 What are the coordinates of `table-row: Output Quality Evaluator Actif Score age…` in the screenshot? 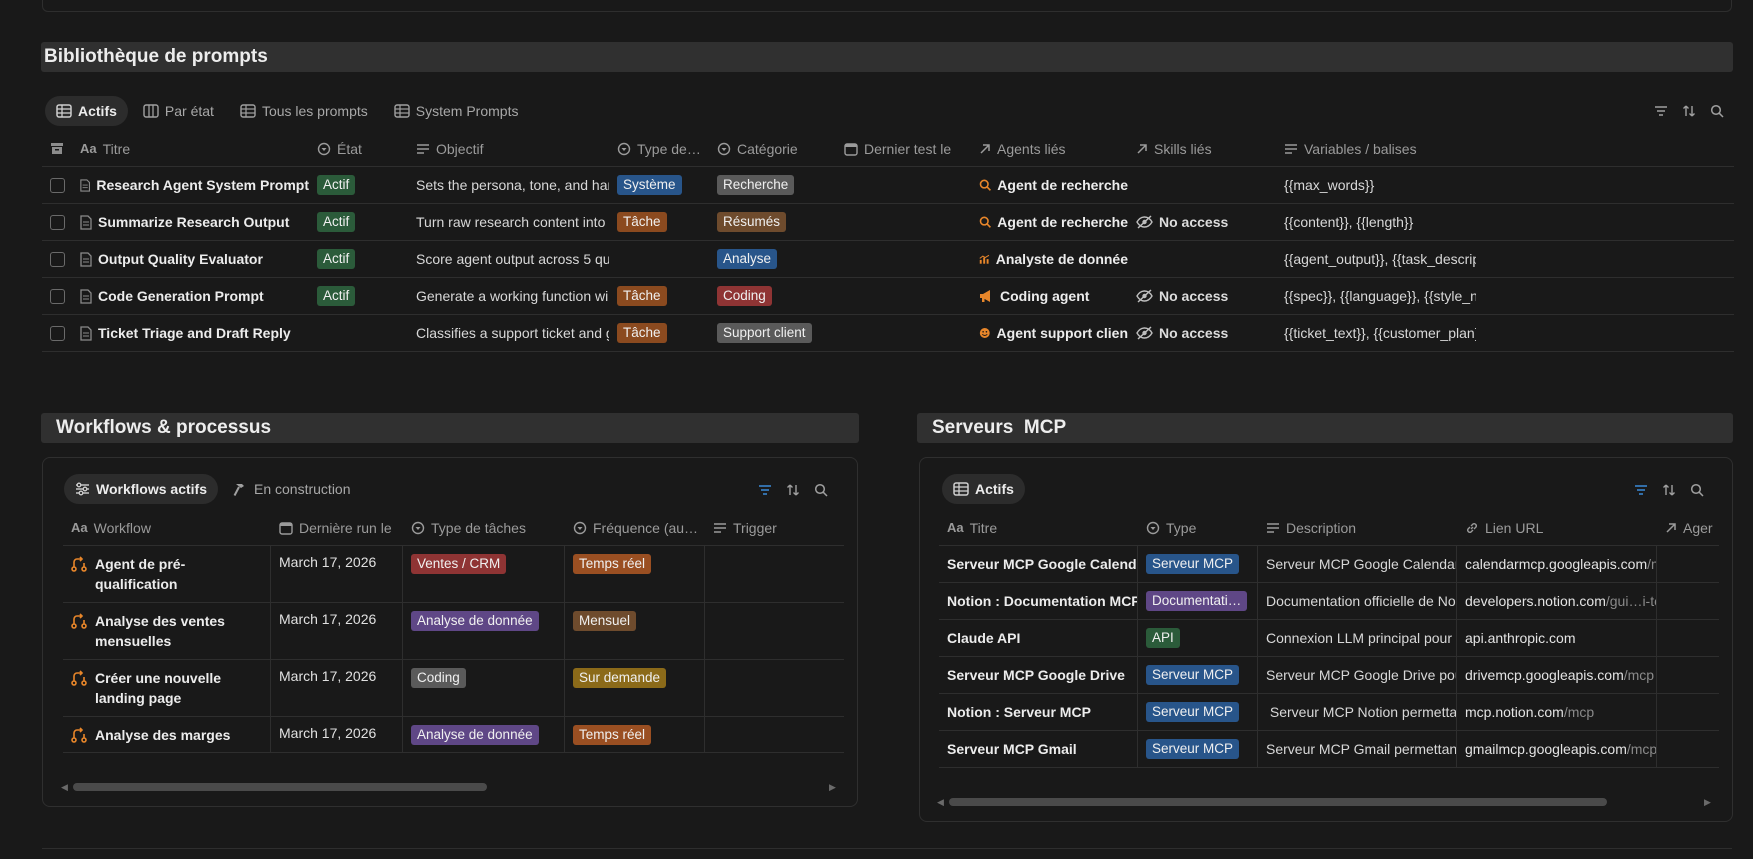 It's located at (888, 259).